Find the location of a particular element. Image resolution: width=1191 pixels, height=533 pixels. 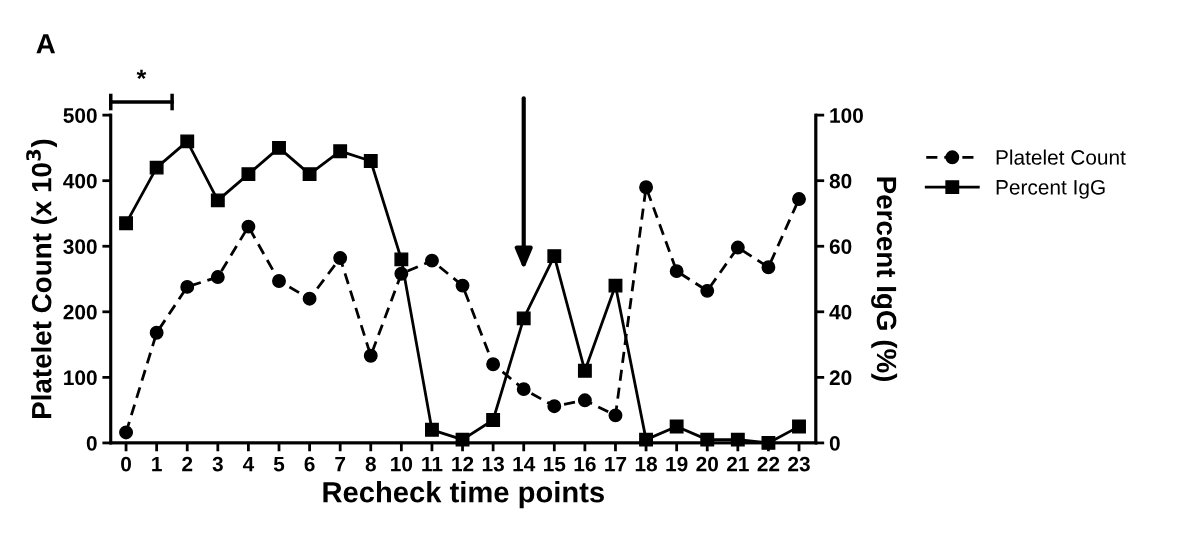

y2-tick-label: 80 is located at coordinates (840, 181).